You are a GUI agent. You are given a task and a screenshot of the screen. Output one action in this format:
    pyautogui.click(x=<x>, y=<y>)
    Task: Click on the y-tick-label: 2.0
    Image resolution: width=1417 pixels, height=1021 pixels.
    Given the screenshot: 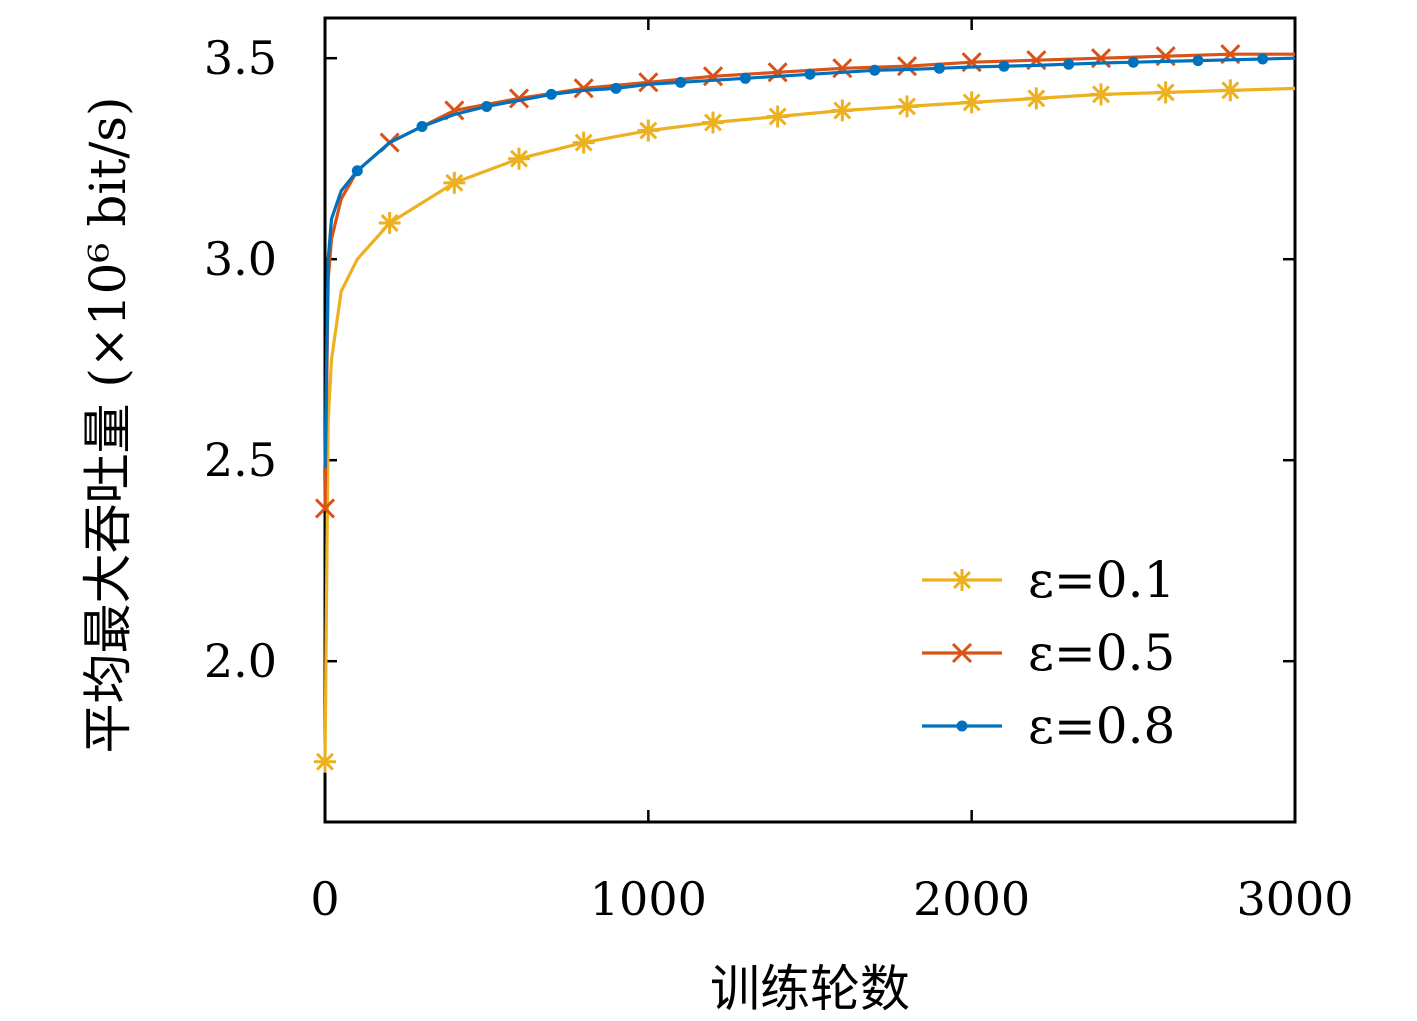 What is the action you would take?
    pyautogui.click(x=240, y=661)
    